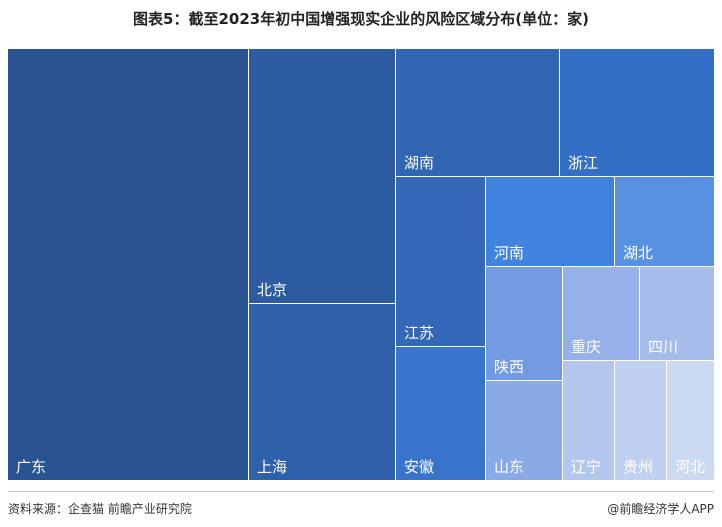 This screenshot has height=527, width=722. Describe the element at coordinates (663, 347) in the screenshot. I see `treemap-label: 四川` at that location.